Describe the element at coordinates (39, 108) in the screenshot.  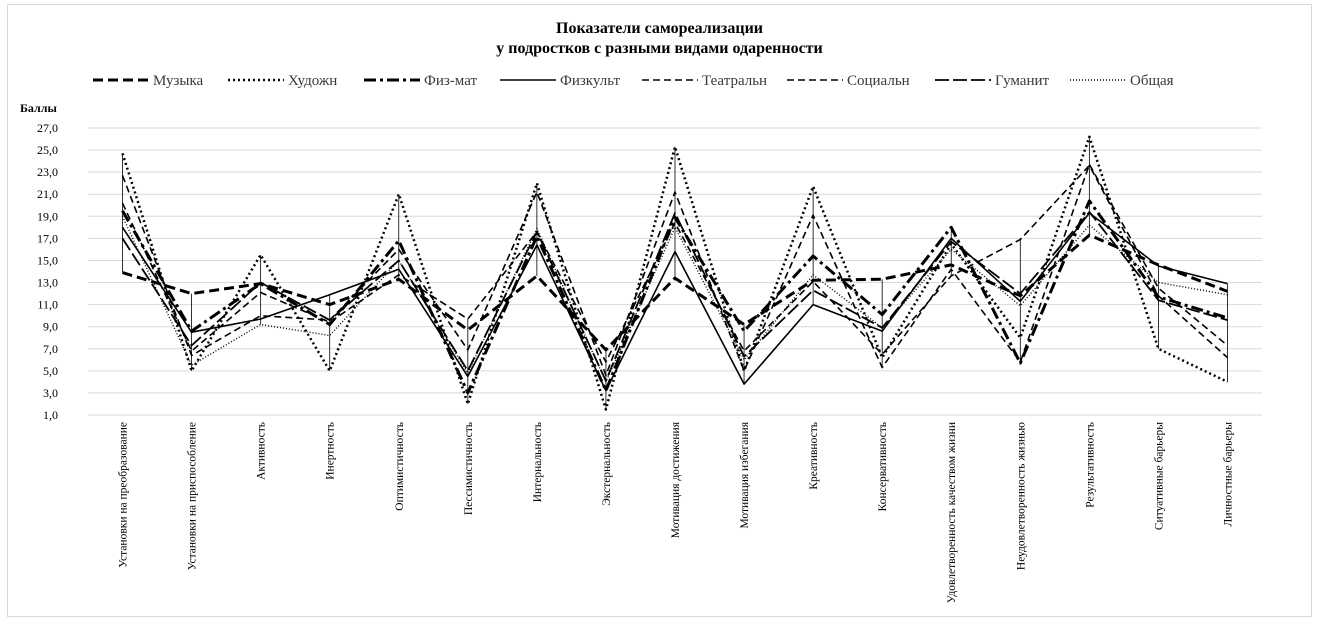
I see `y-axis-label: Баллы` at that location.